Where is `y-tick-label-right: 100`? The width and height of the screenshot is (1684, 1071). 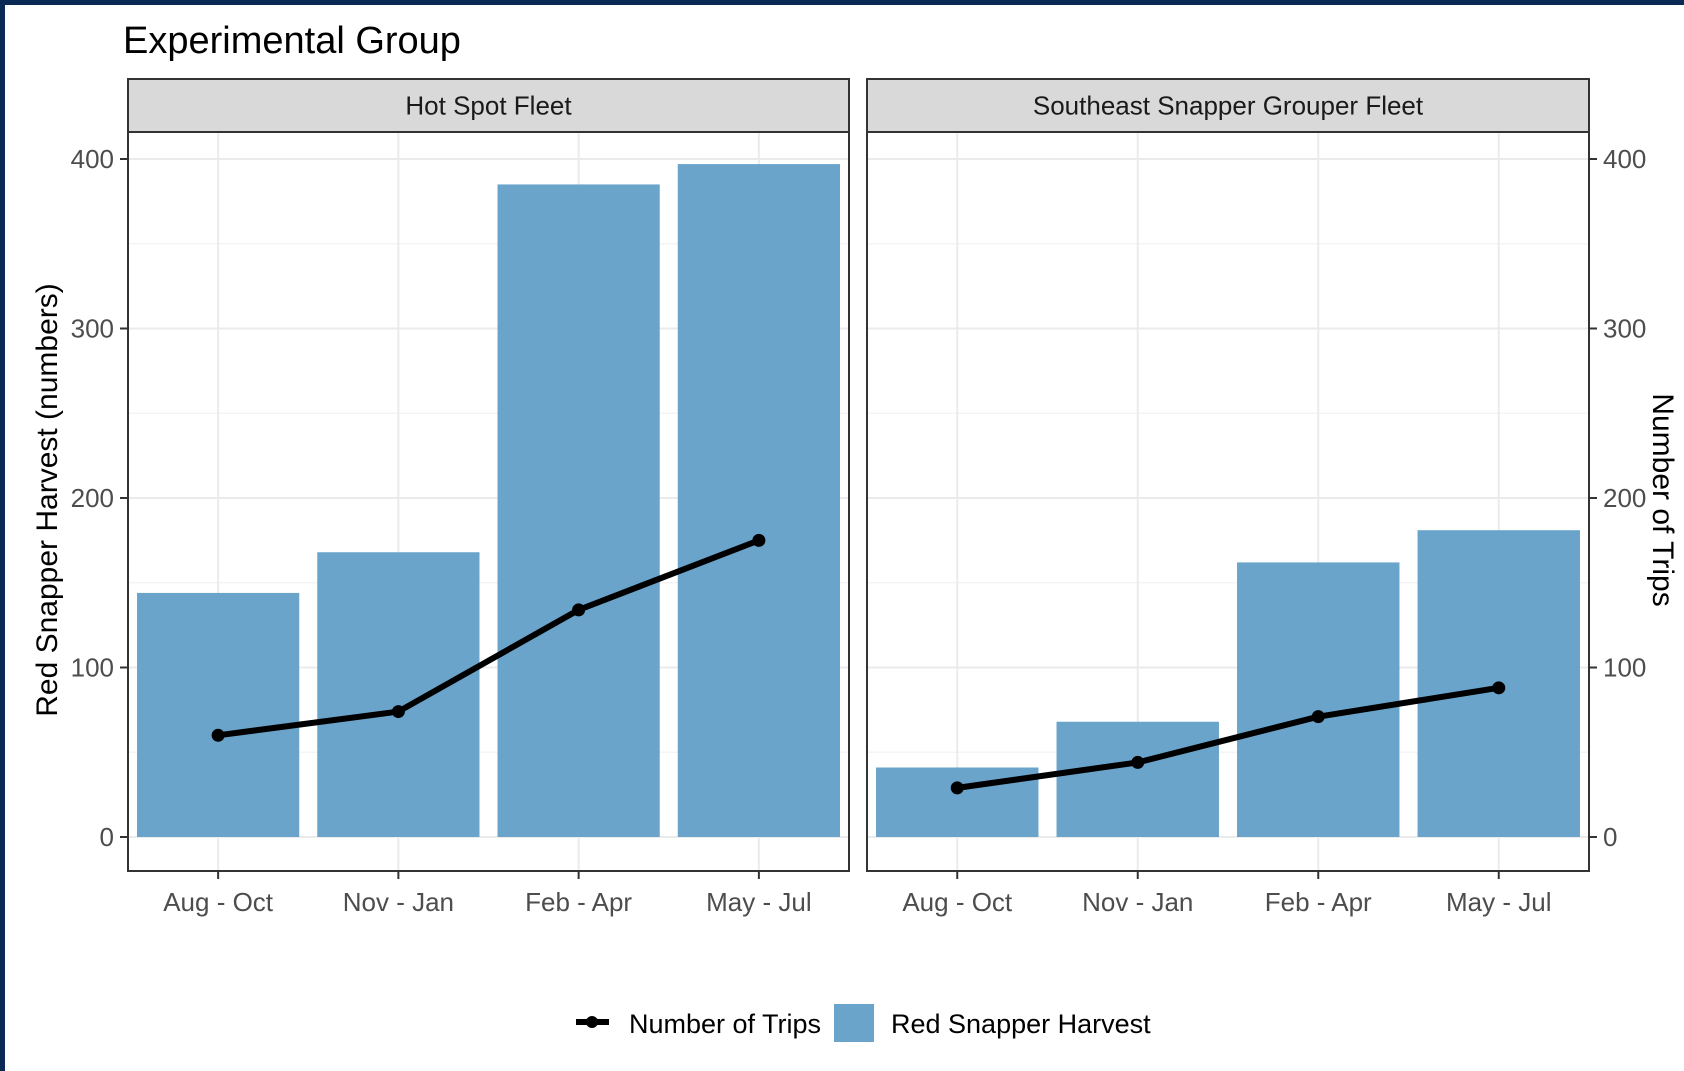
y-tick-label-right: 100 is located at coordinates (1624, 668).